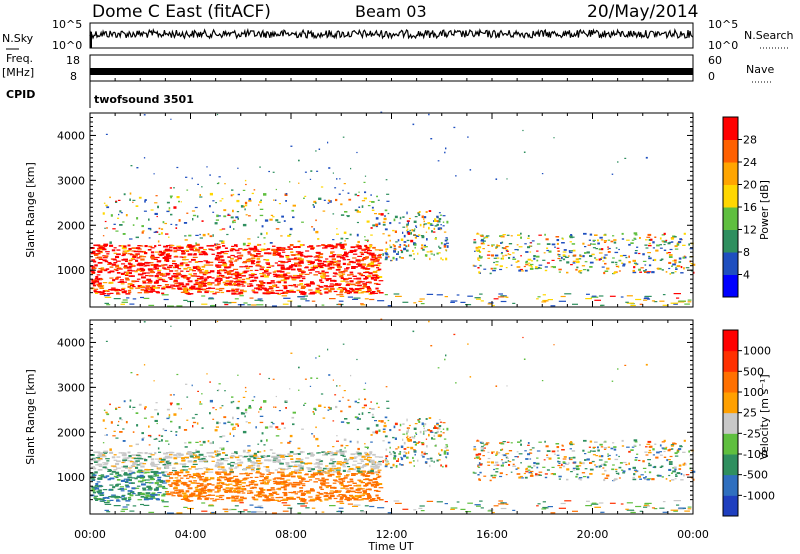 Image resolution: width=800 pixels, height=554 pixels. Describe the element at coordinates (750, 162) in the screenshot. I see `colorbar-tick-label: 24` at that location.